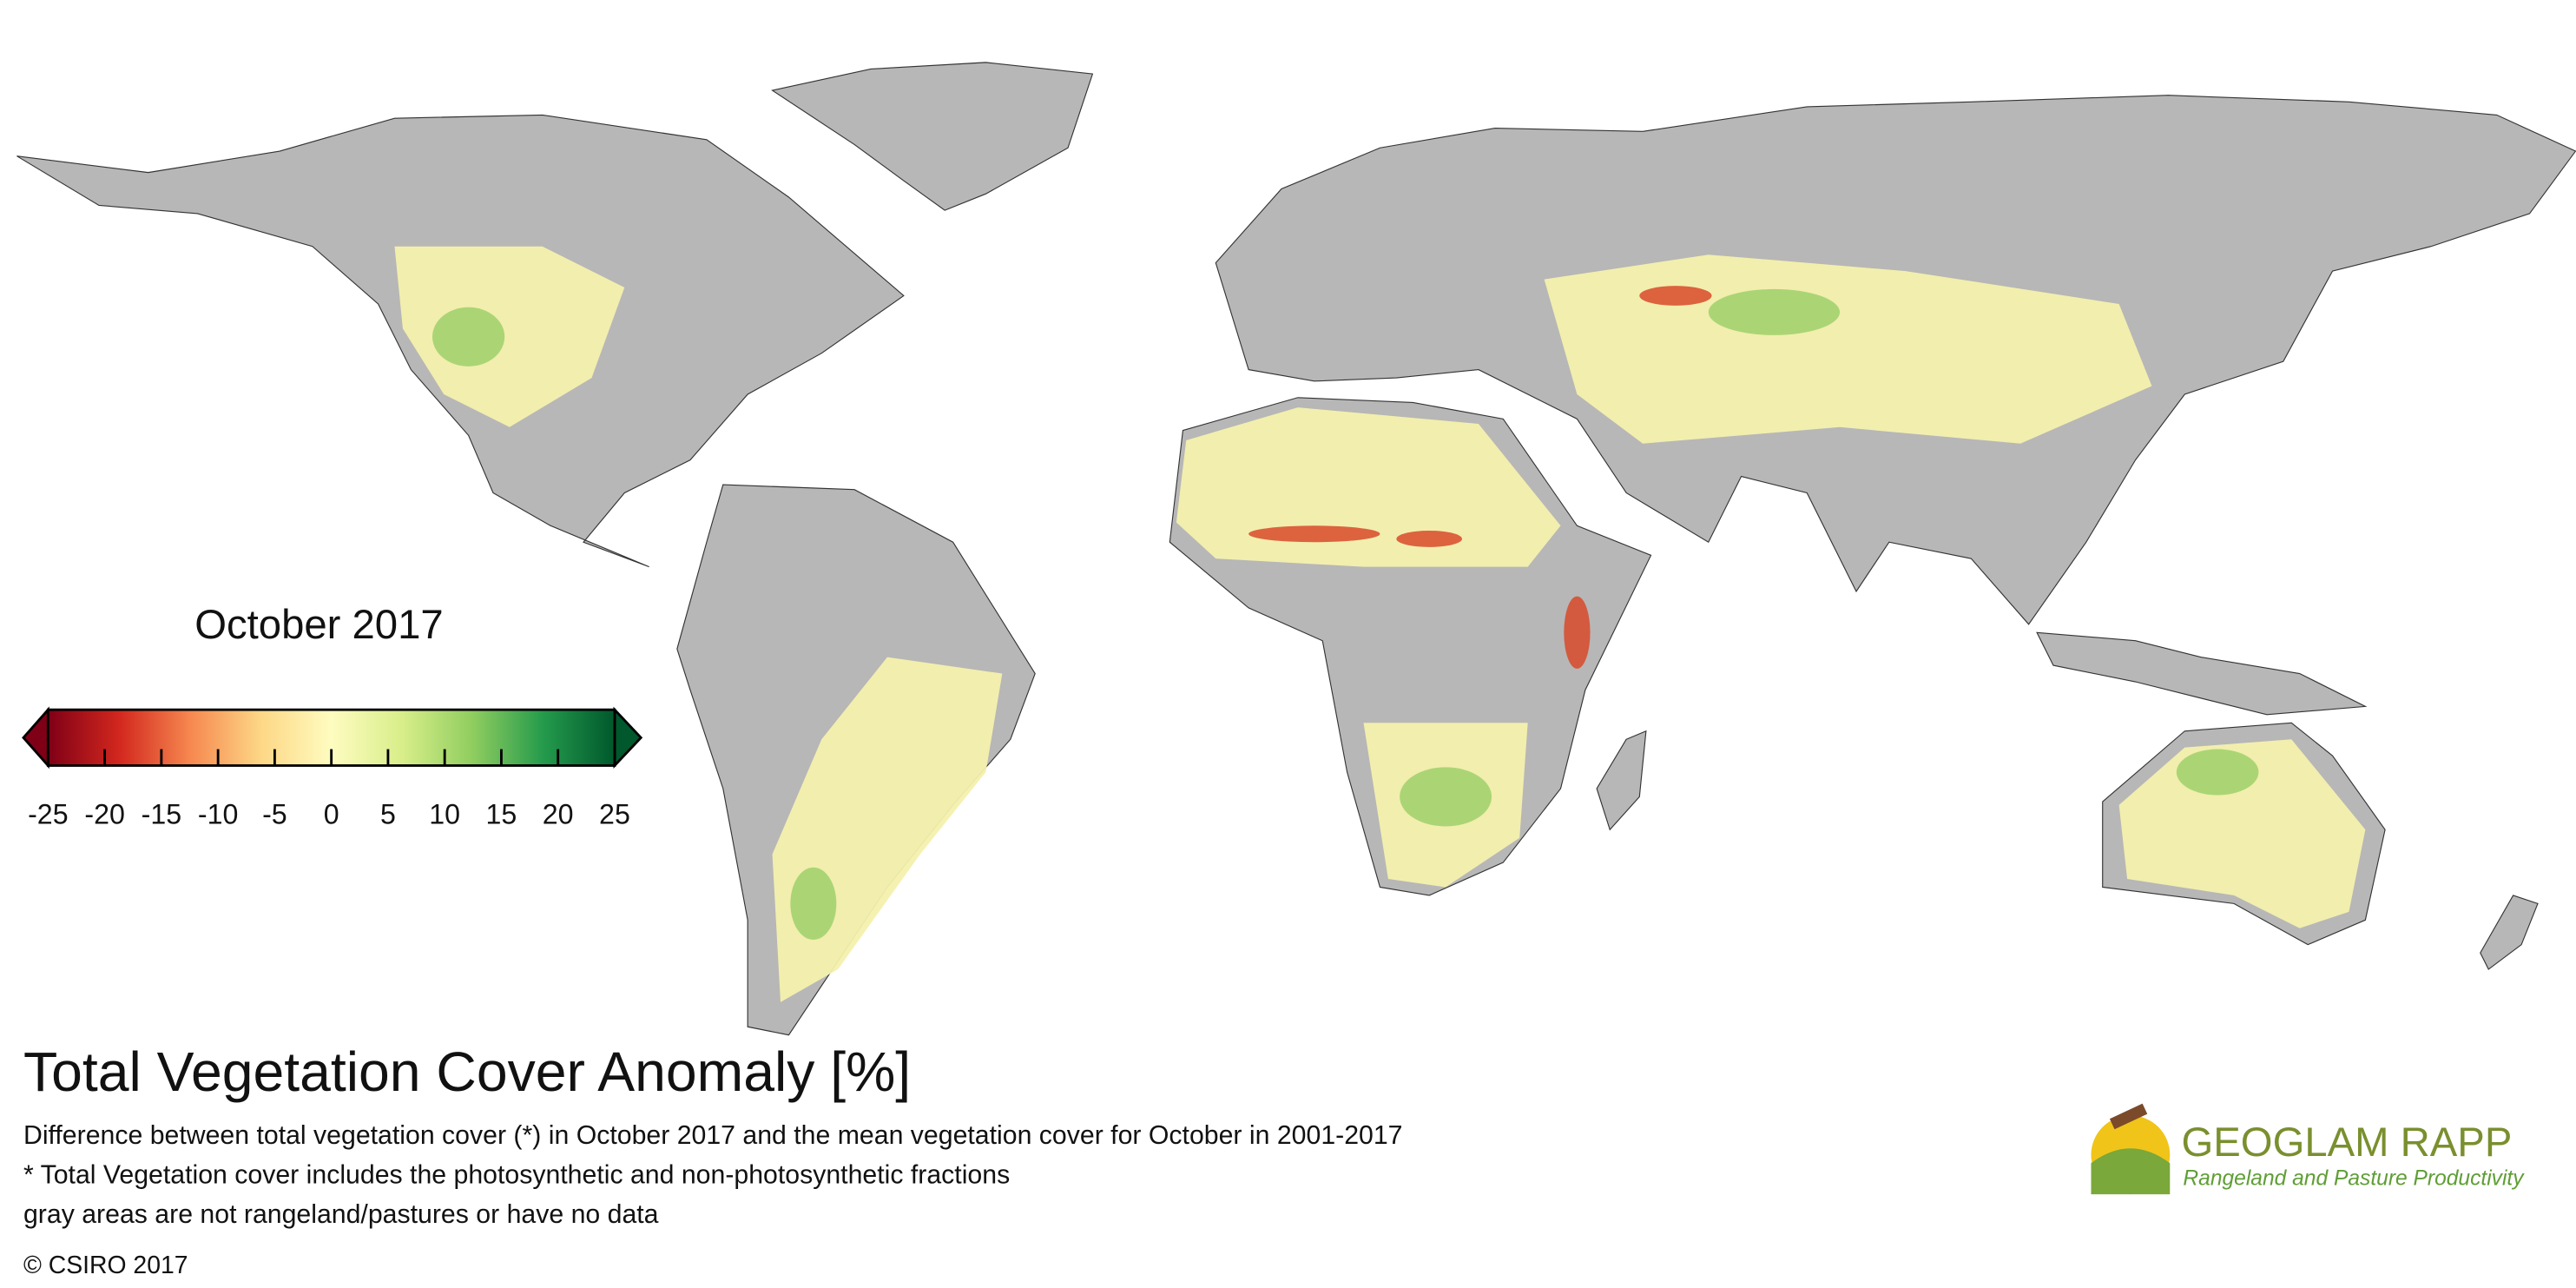 The image size is (2576, 1288). What do you see at coordinates (331, 814) in the screenshot?
I see `colorbar-tick-label: 0` at bounding box center [331, 814].